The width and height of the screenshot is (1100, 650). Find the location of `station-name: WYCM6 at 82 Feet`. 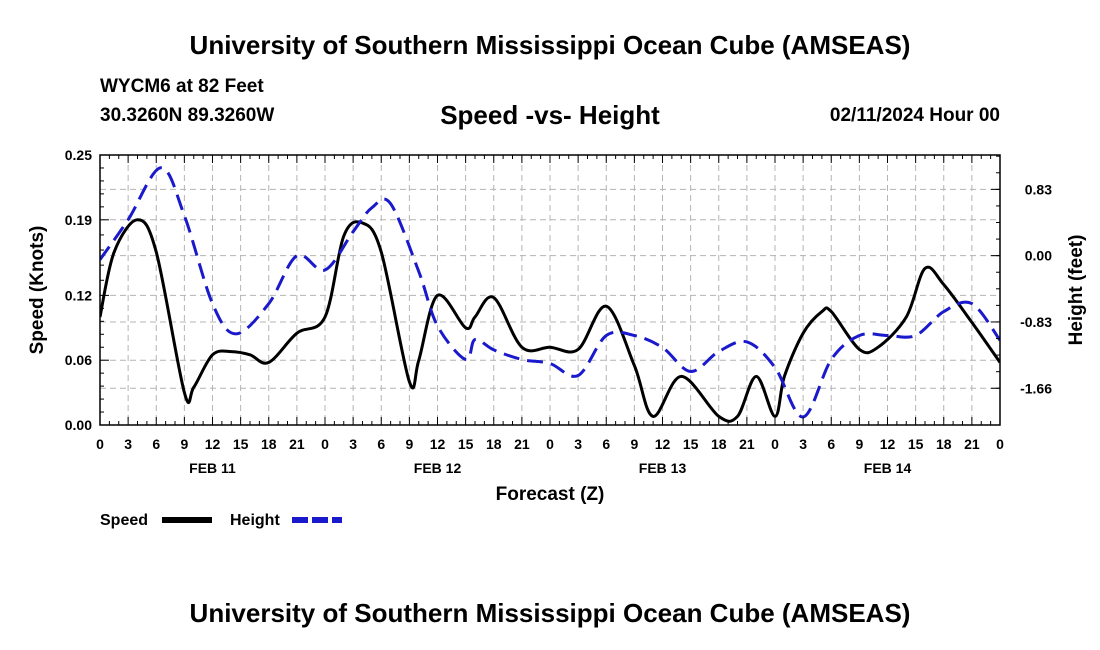

station-name: WYCM6 at 82 Feet is located at coordinates (182, 86).